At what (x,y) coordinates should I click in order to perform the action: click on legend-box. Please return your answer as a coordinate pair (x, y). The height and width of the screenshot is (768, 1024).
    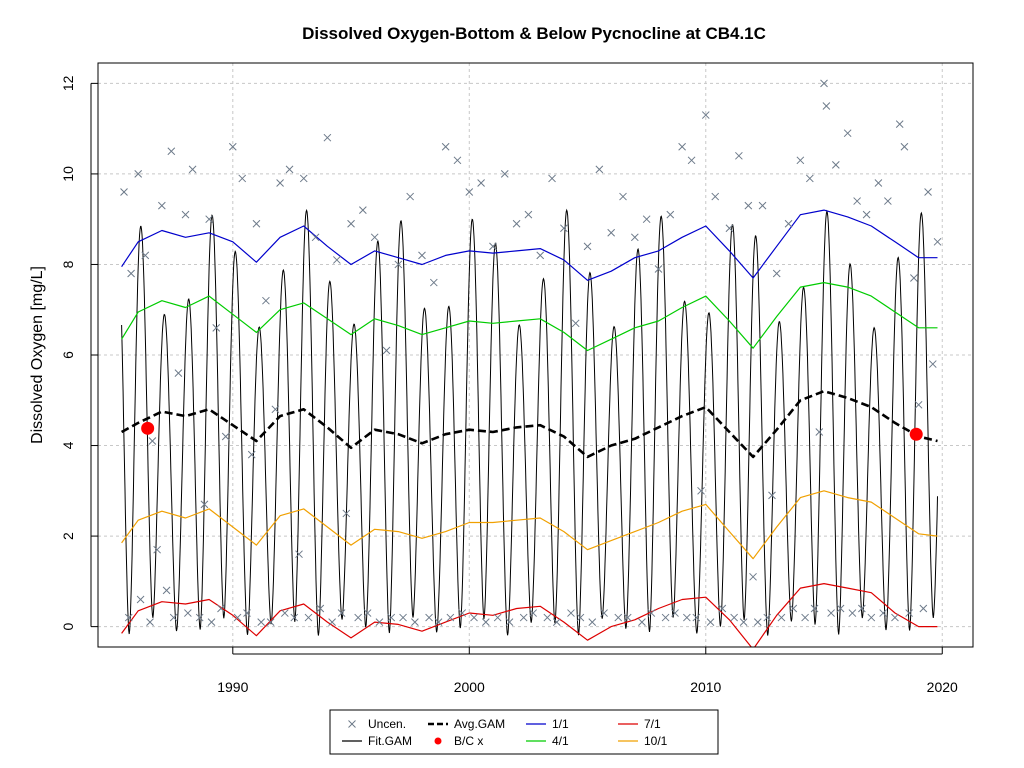
    Looking at the image, I should click on (524, 732).